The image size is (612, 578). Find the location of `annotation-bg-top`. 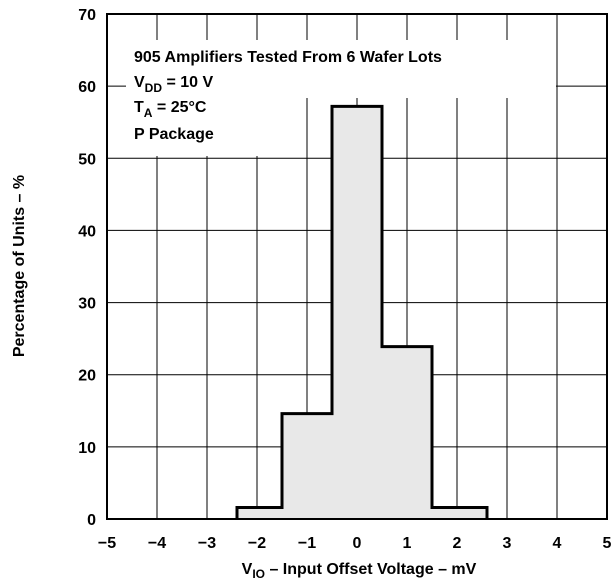

annotation-bg-top is located at coordinates (341, 69).